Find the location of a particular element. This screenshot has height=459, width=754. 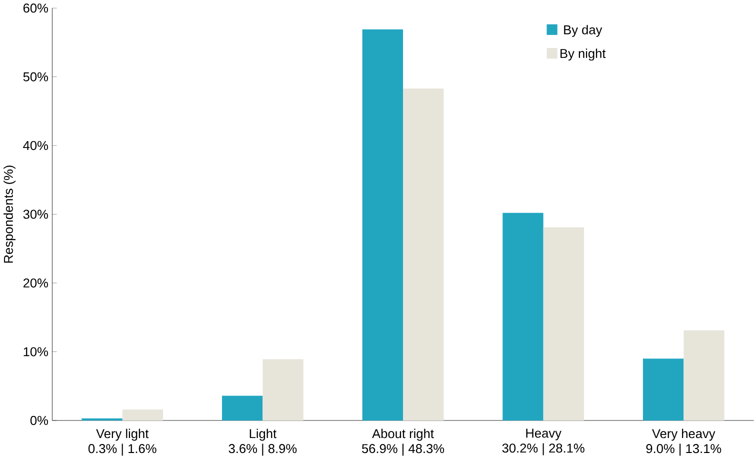

y-tick-label: 10% is located at coordinates (36, 351).